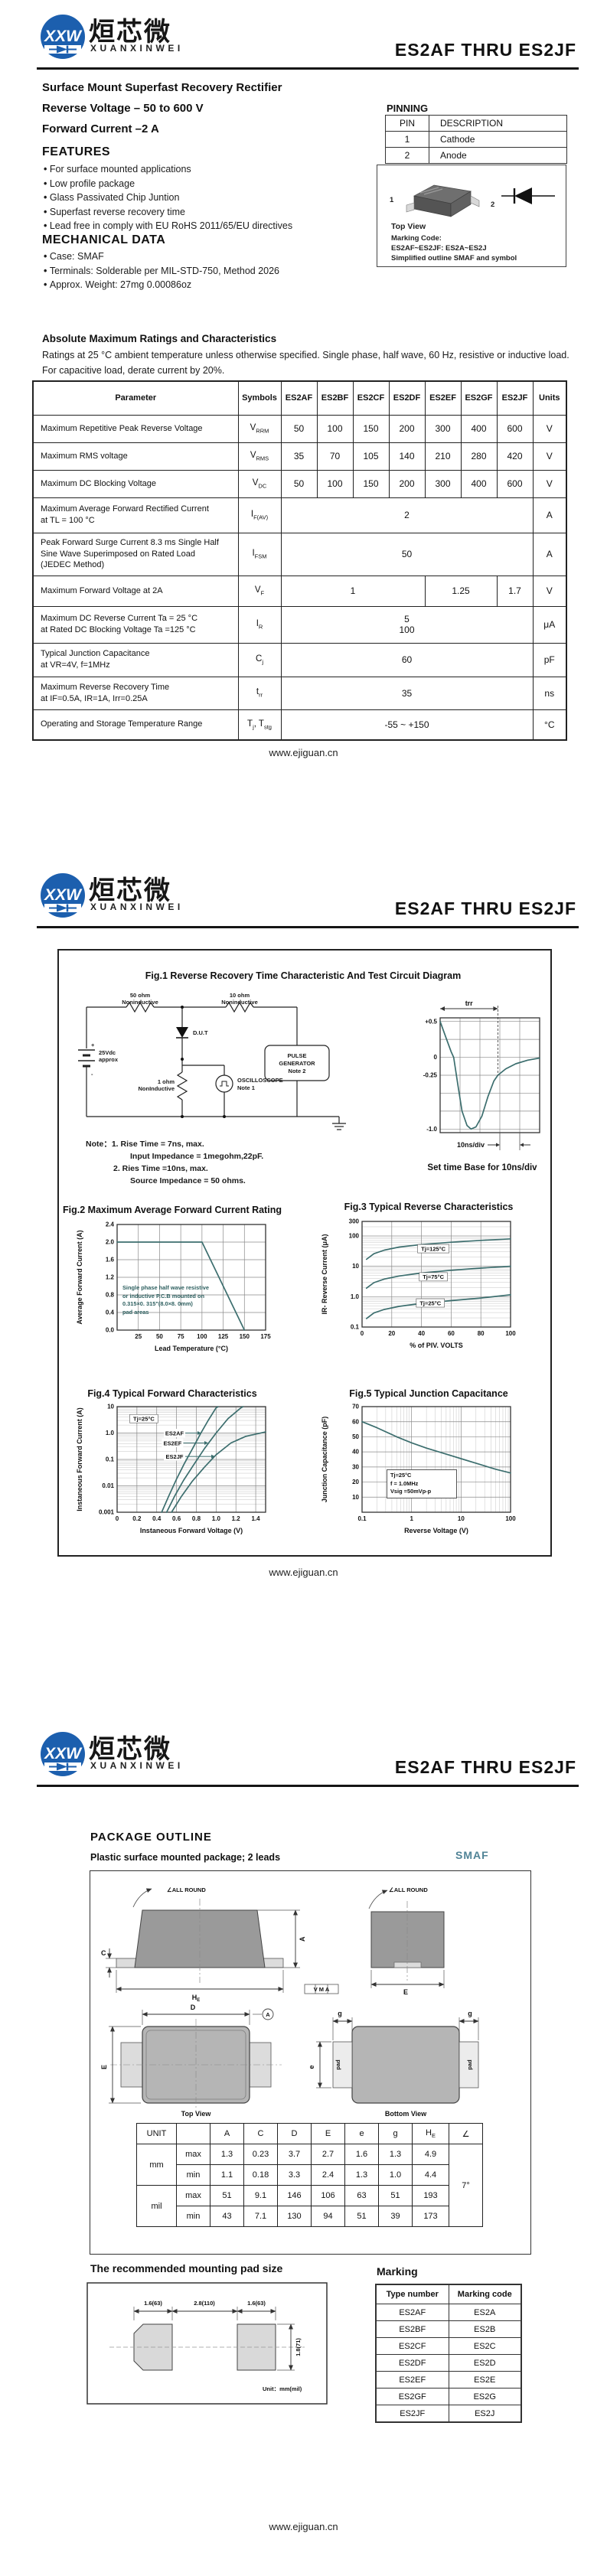 The width and height of the screenshot is (607, 2576). Describe the element at coordinates (311, 2062) in the screenshot. I see `outline-drawing-frame` at that location.